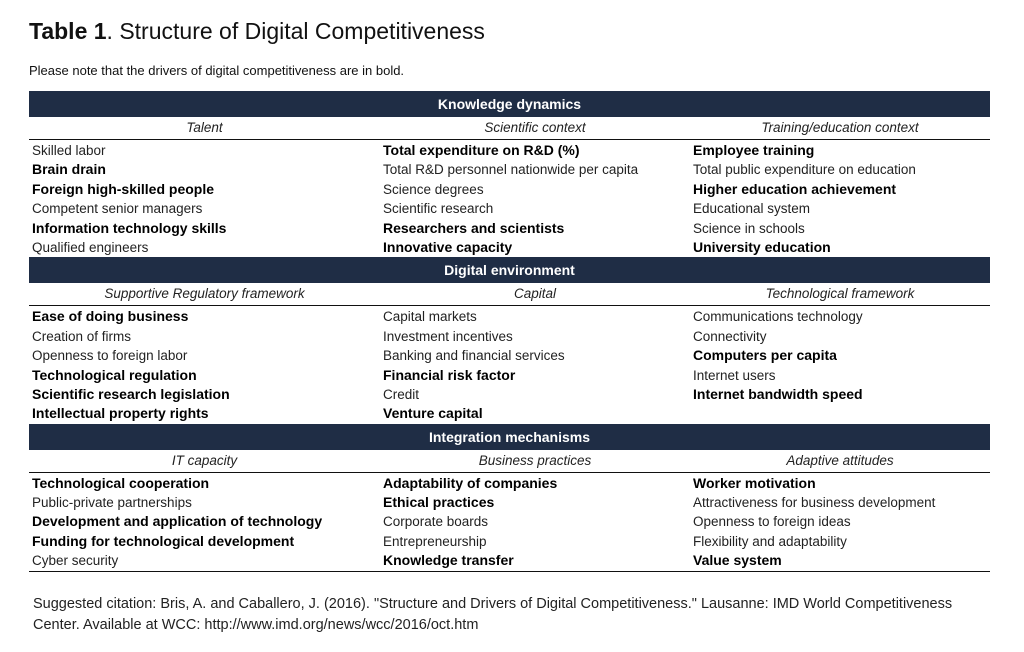 The image size is (1024, 652). I want to click on driver-cell: Adaptability of companies, so click(470, 482).